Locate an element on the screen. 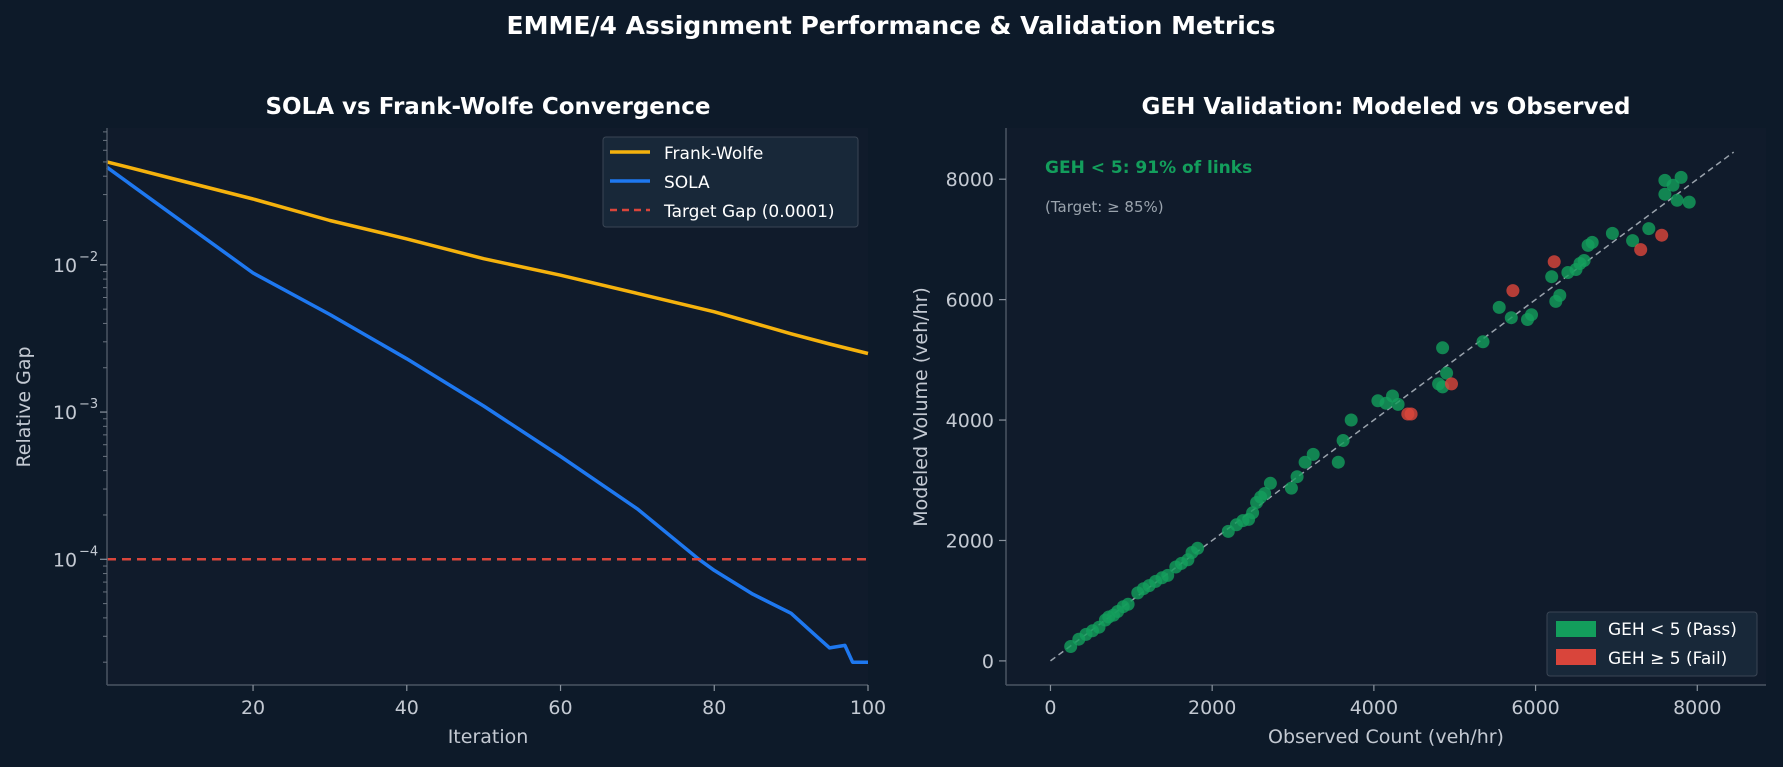 The image size is (1783, 767). geh-x-axis-label: Observed Count (veh/hr) is located at coordinates (1386, 737).